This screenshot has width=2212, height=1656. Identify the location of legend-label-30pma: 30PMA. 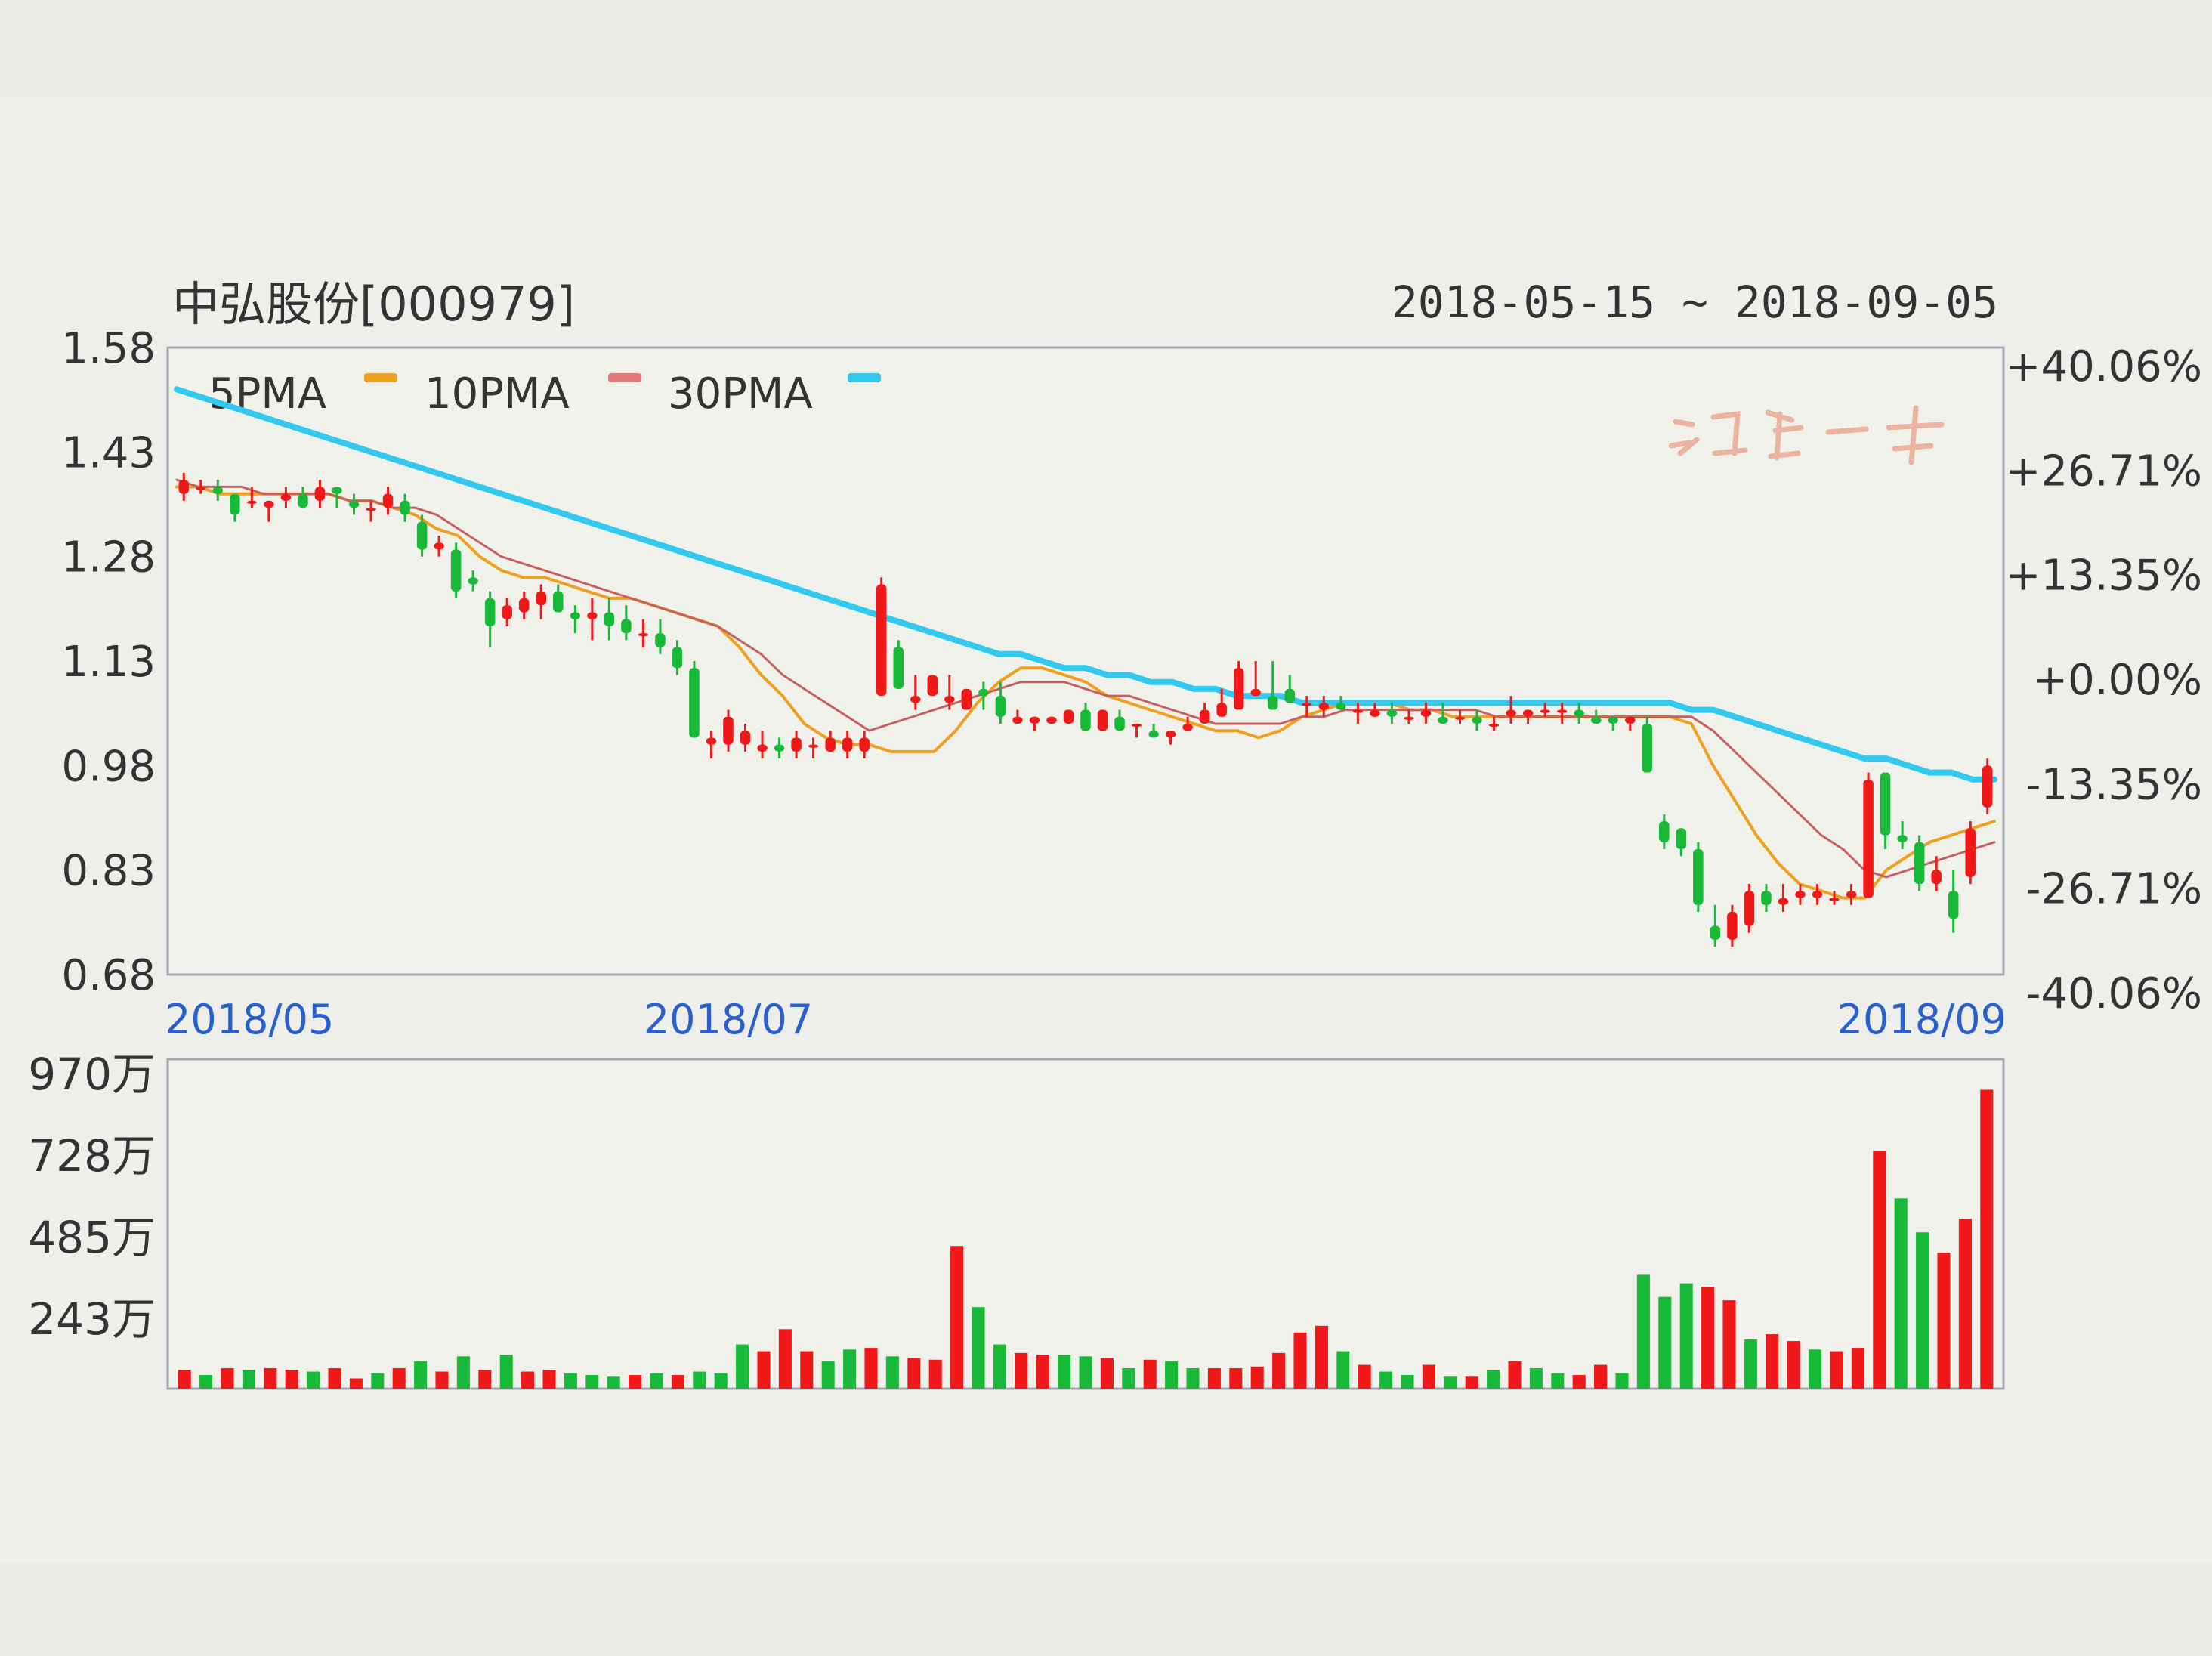
(741, 394).